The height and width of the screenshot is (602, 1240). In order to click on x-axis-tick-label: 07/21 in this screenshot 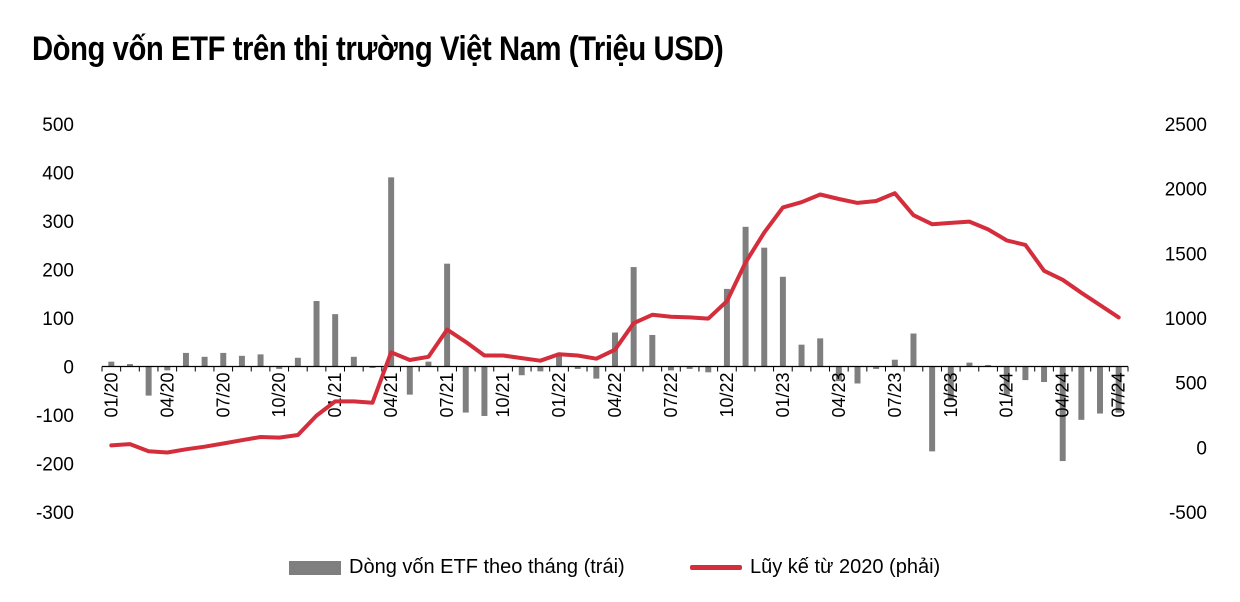, I will do `click(447, 395)`.